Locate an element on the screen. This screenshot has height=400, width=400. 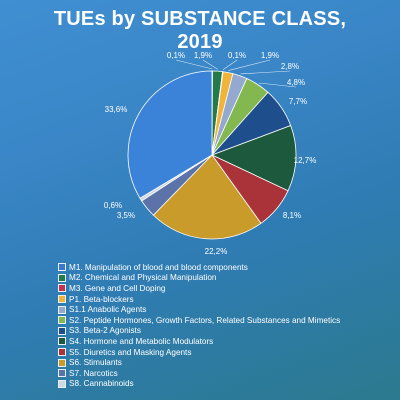
legend-item: M2. Chemical and Physical Manipulation is located at coordinates (223, 278).